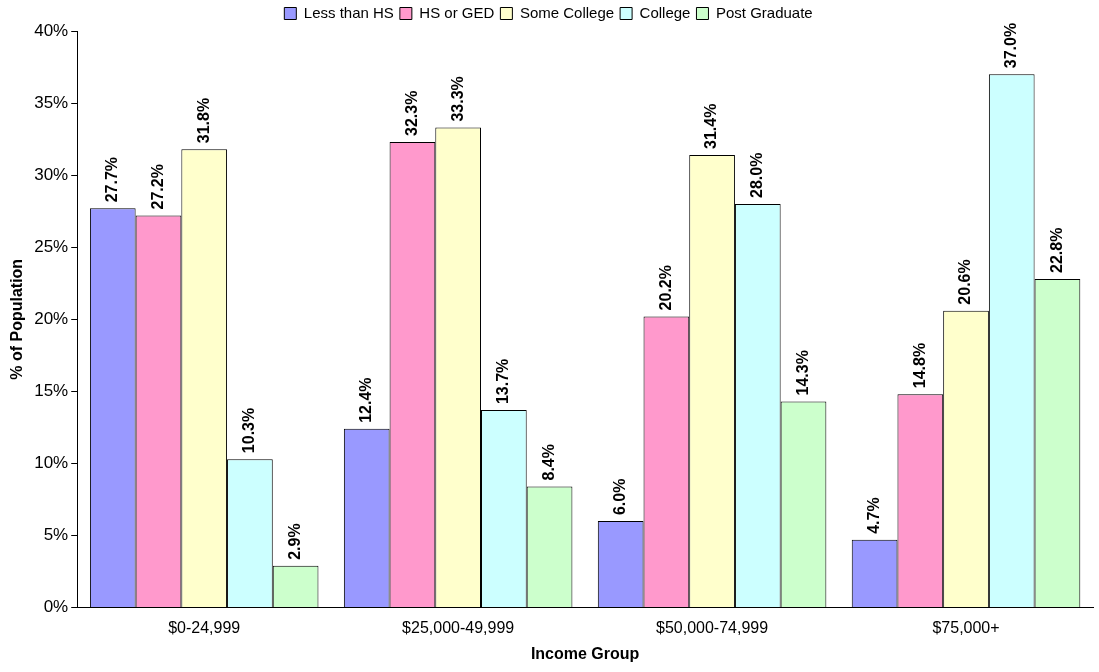 The width and height of the screenshot is (1099, 672). Describe the element at coordinates (249, 430) in the screenshot. I see `data-label: 10.3%` at that location.